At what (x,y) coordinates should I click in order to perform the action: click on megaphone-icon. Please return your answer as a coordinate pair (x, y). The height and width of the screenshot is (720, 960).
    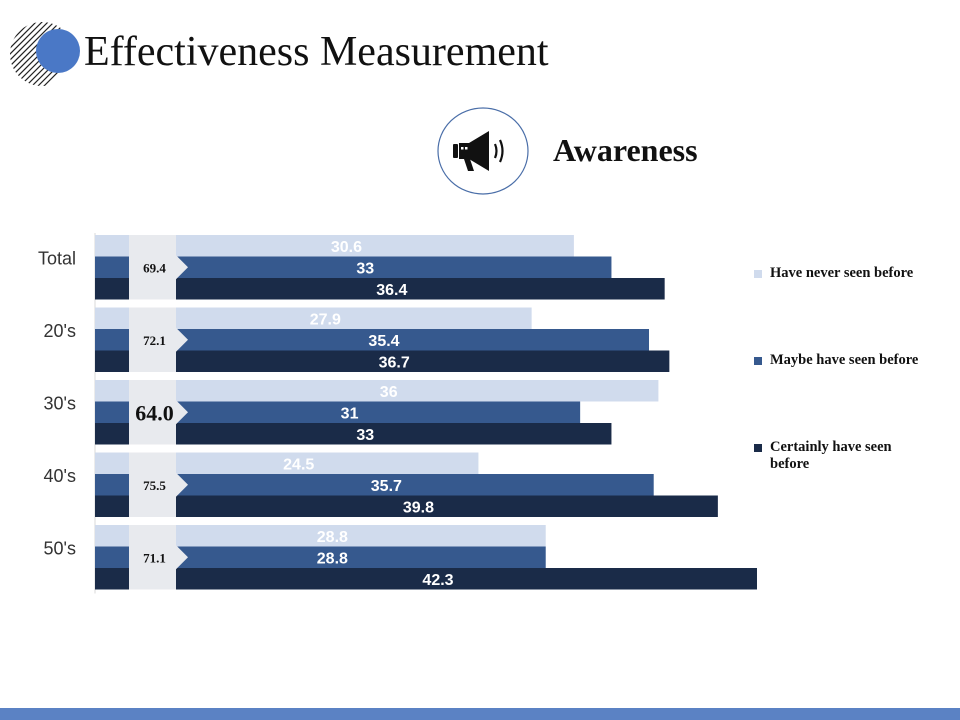
    Looking at the image, I should click on (483, 151).